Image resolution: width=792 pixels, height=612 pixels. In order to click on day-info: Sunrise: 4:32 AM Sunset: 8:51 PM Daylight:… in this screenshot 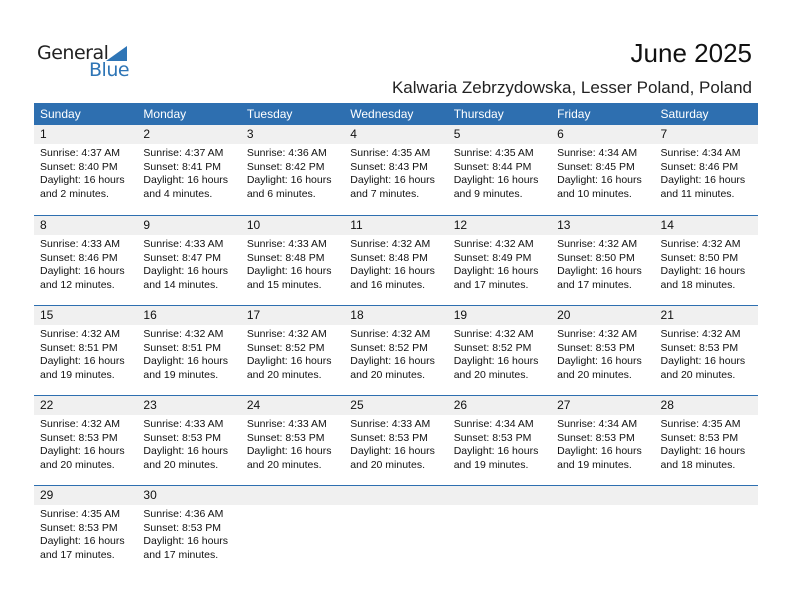, I will do `click(188, 353)`.